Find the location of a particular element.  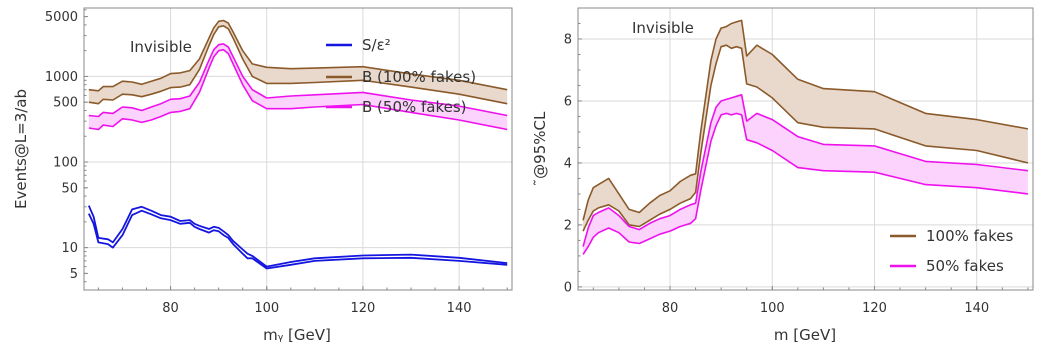

y-tick-label: 0 is located at coordinates (568, 287).